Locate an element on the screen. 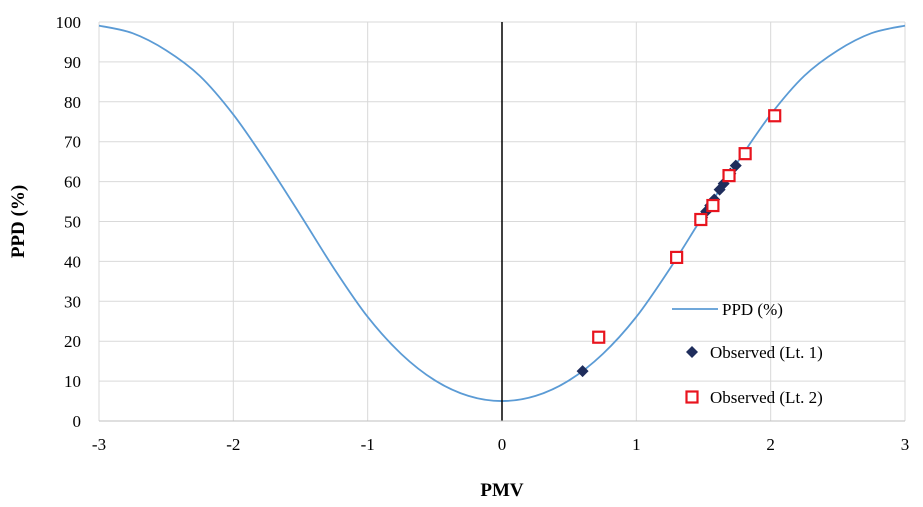 The height and width of the screenshot is (507, 923). y-axis-title: PPD (%) is located at coordinates (18, 221).